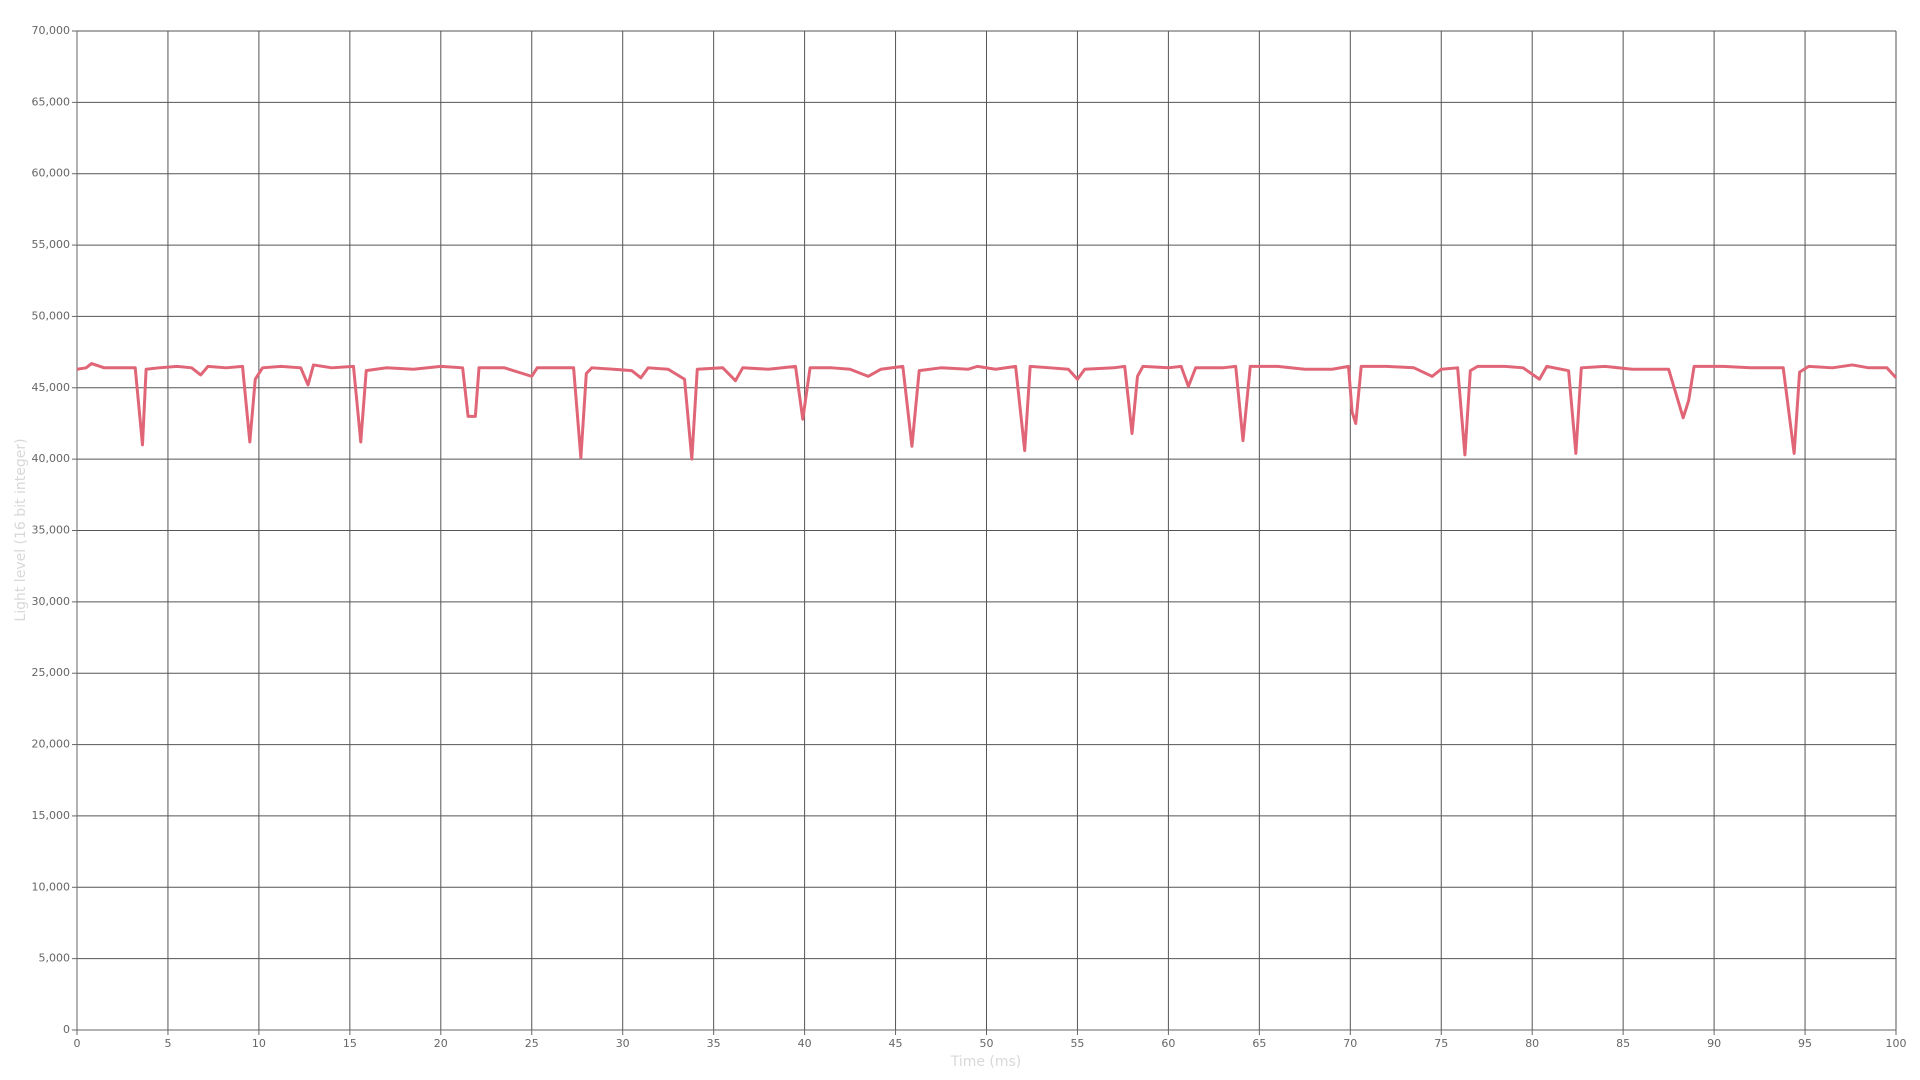 The height and width of the screenshot is (1080, 1920). What do you see at coordinates (51, 173) in the screenshot?
I see `y-tick-label: 60,000` at bounding box center [51, 173].